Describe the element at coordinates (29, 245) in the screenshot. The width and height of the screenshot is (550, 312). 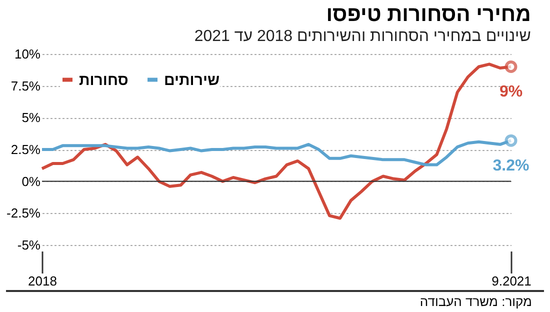
I see `y-tick-label: -5%` at that location.